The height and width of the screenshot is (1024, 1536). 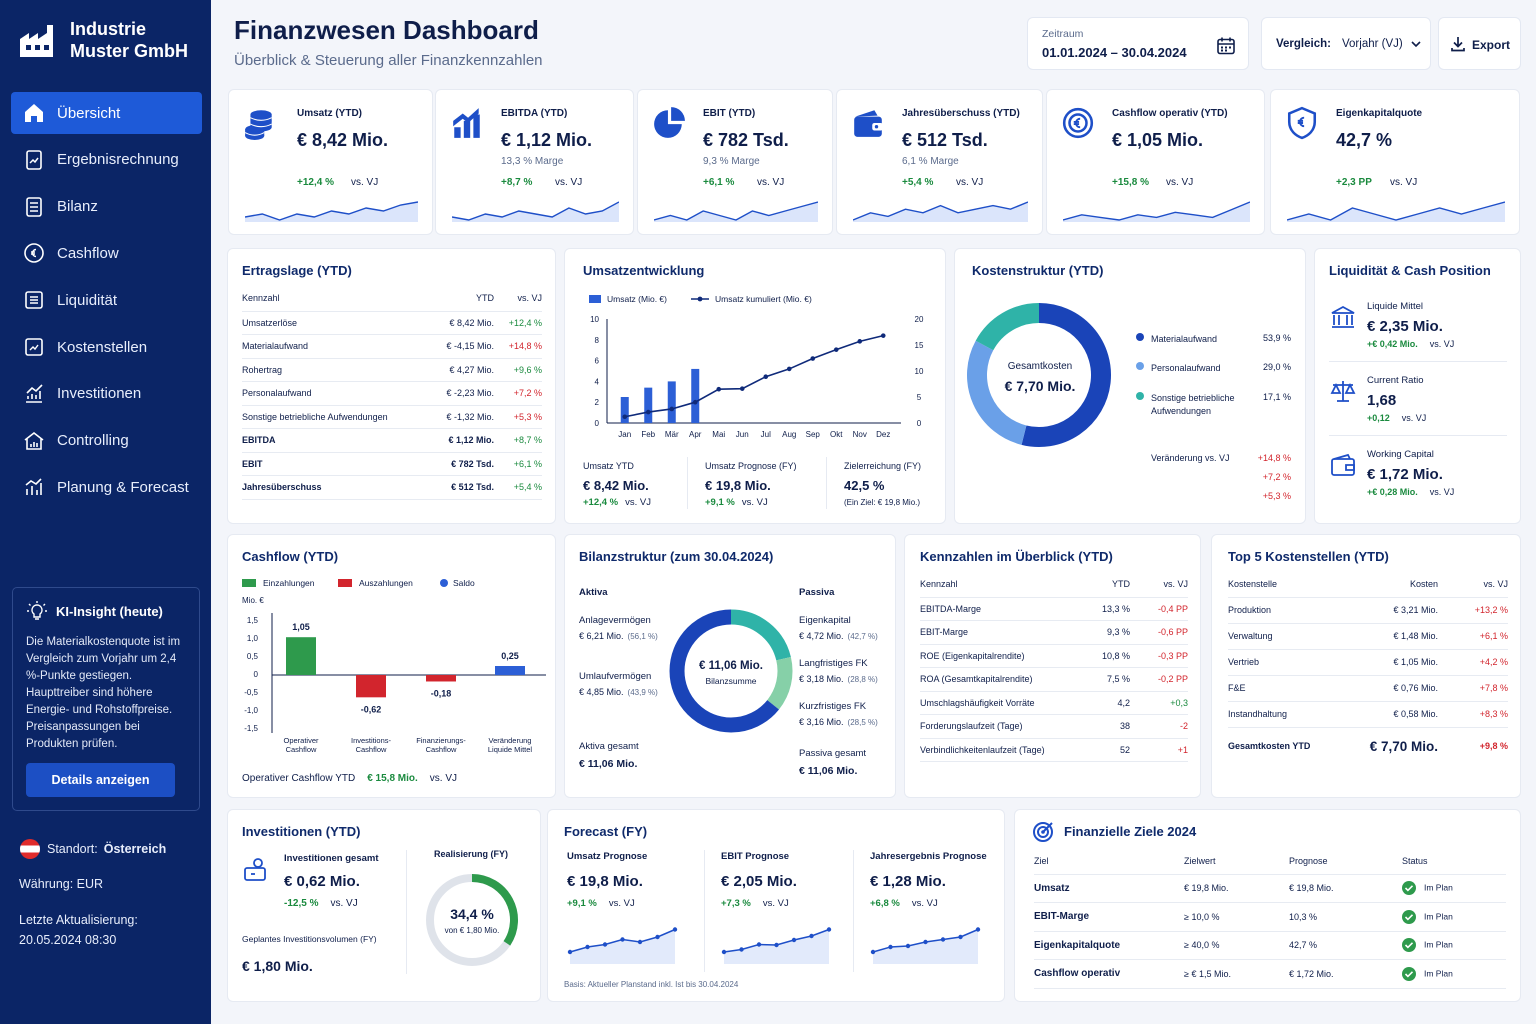 What do you see at coordinates (1159, 632) in the screenshot?
I see `row-delta: -0,6 PP` at bounding box center [1159, 632].